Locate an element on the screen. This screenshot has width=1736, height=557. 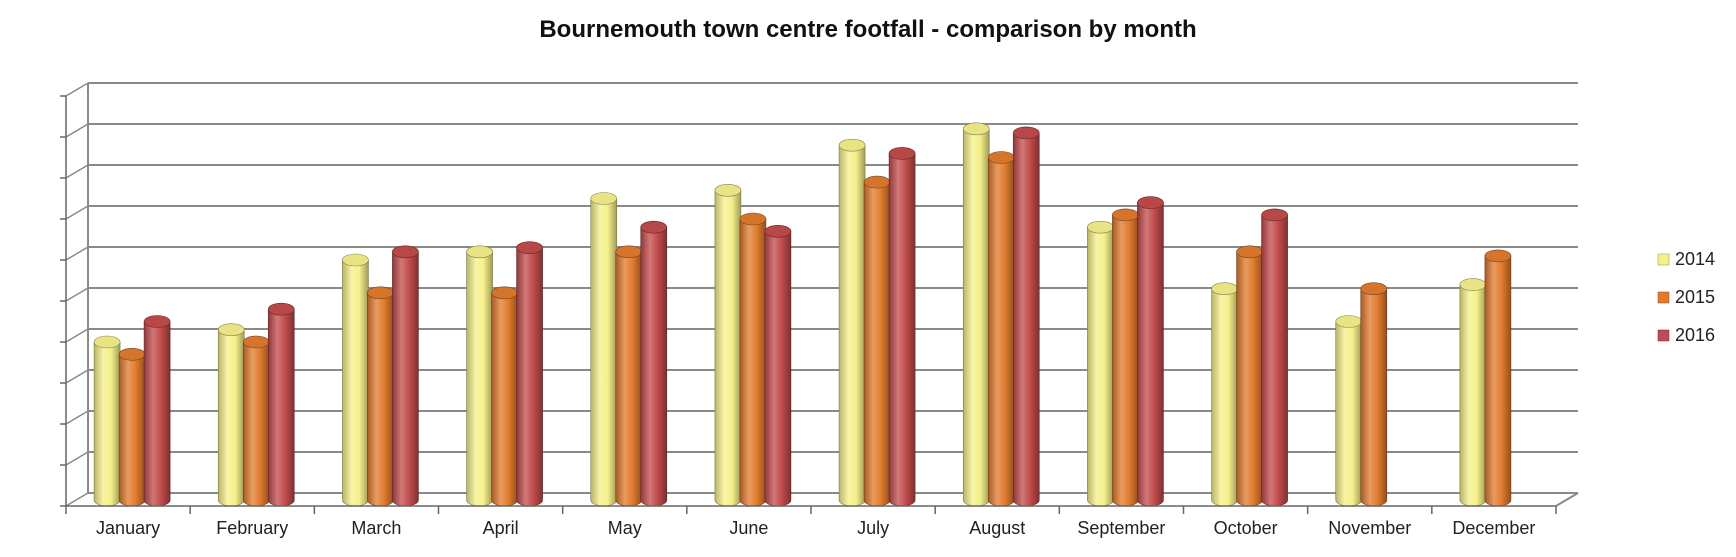
bar-2015-june is located at coordinates (753, 359).